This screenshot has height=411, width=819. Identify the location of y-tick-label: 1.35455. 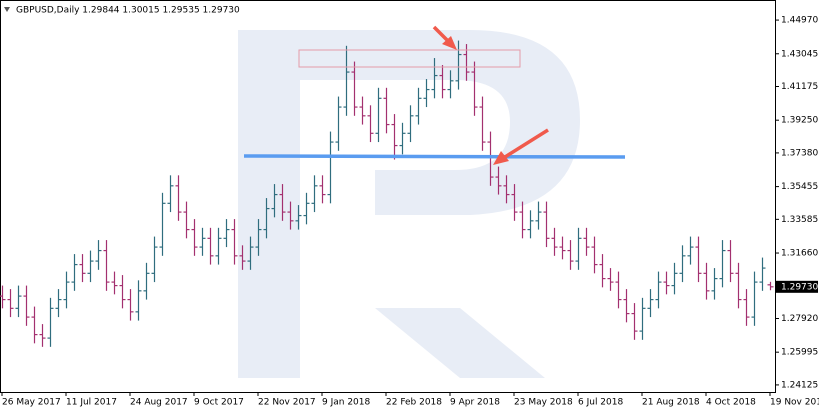
(799, 187).